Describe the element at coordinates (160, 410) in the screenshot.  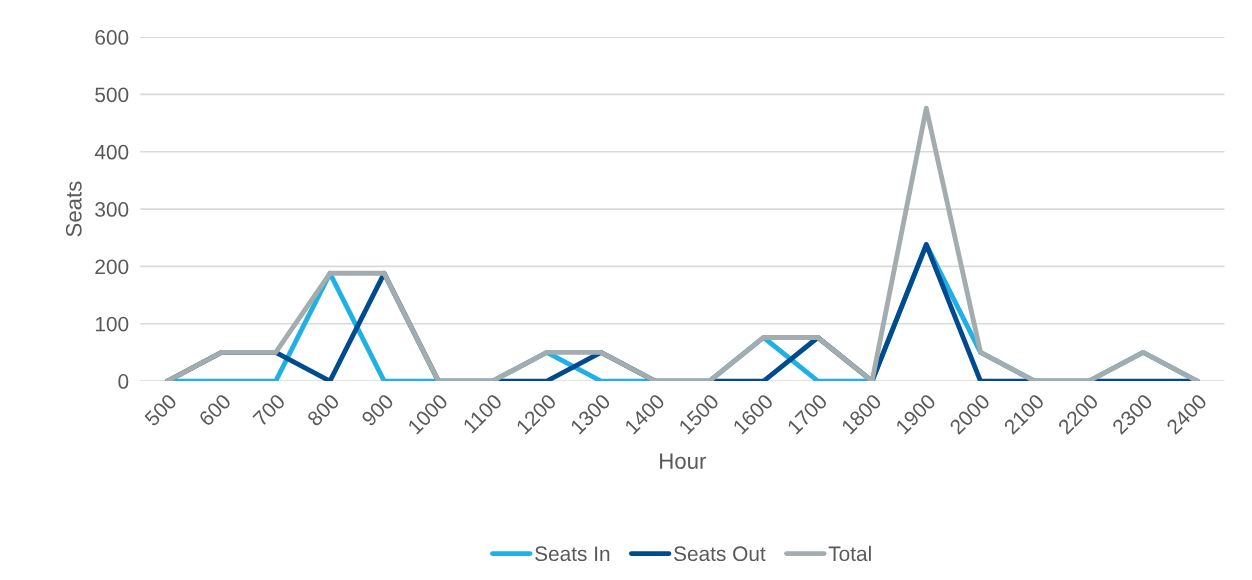
I see `x-tick-label: 500` at that location.